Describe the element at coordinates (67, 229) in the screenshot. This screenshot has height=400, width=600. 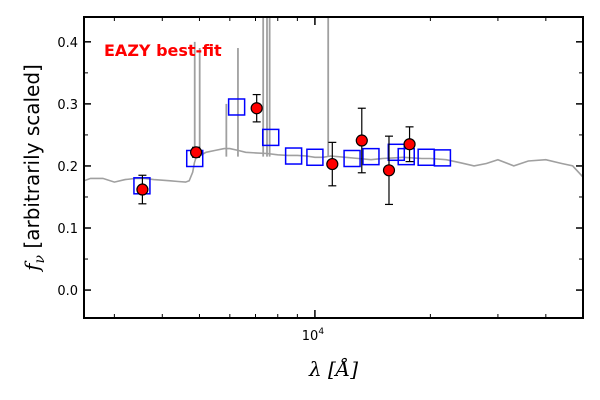
I see `y-tick-label: 0.1` at that location.